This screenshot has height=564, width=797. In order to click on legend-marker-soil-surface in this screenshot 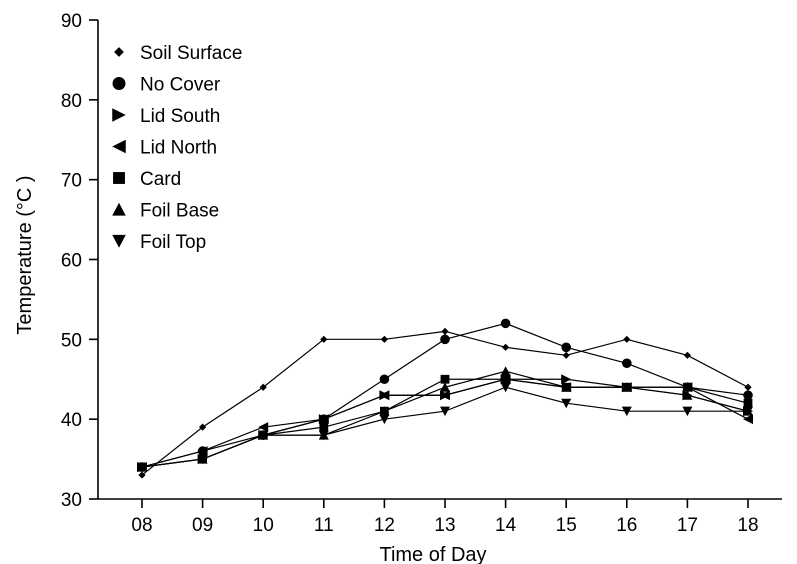, I will do `click(119, 52)`.